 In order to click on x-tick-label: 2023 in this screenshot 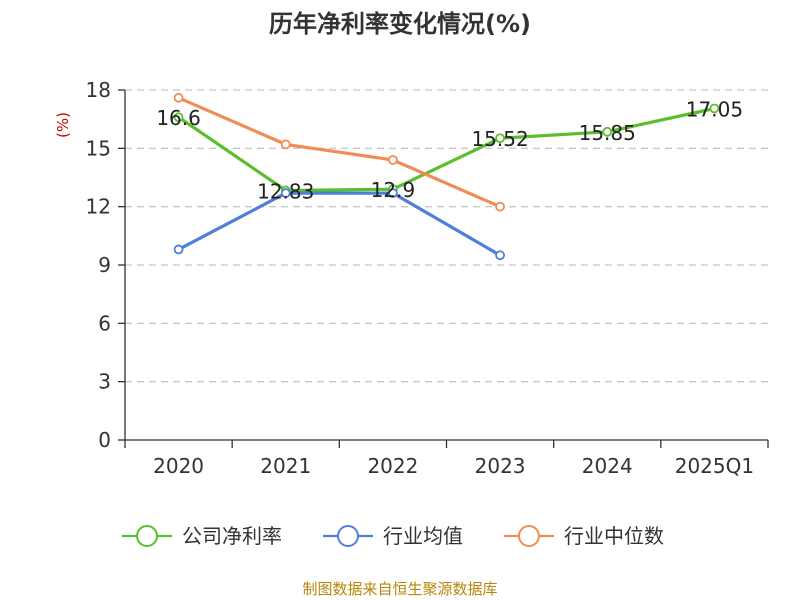, I will do `click(500, 466)`.